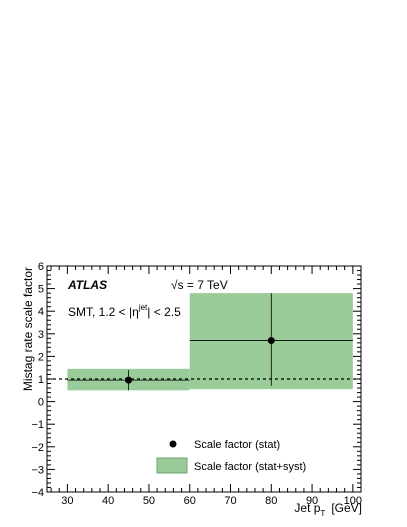 Image resolution: width=407 pixels, height=527 pixels. I want to click on y-tick-label: 1, so click(41, 380).